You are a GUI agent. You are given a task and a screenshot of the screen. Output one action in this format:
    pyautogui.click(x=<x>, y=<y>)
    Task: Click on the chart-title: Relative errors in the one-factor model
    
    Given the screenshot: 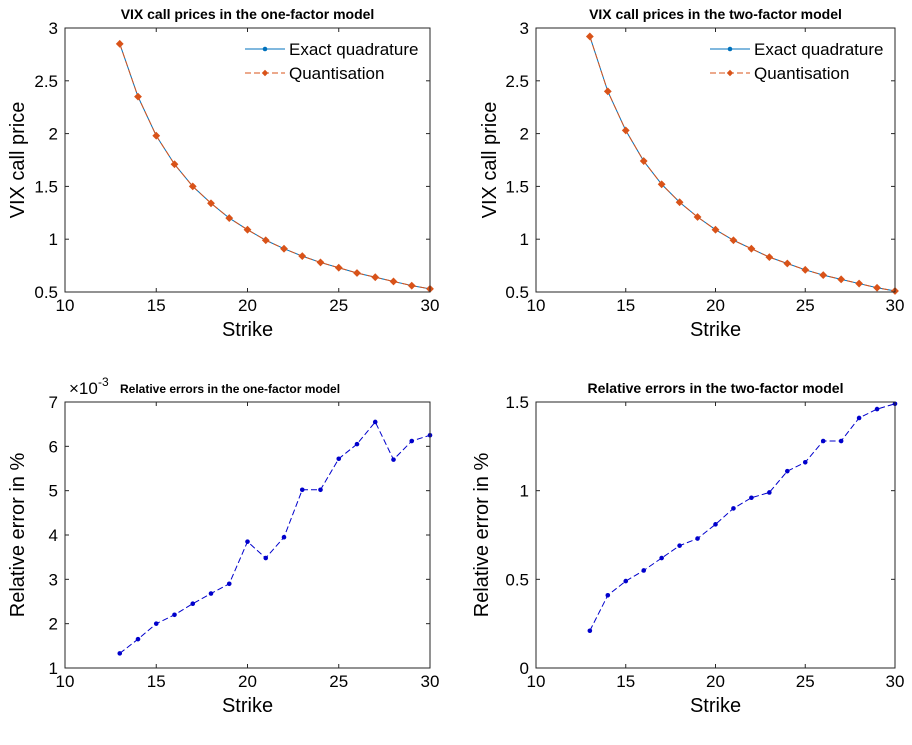 What is the action you would take?
    pyautogui.click(x=230, y=389)
    